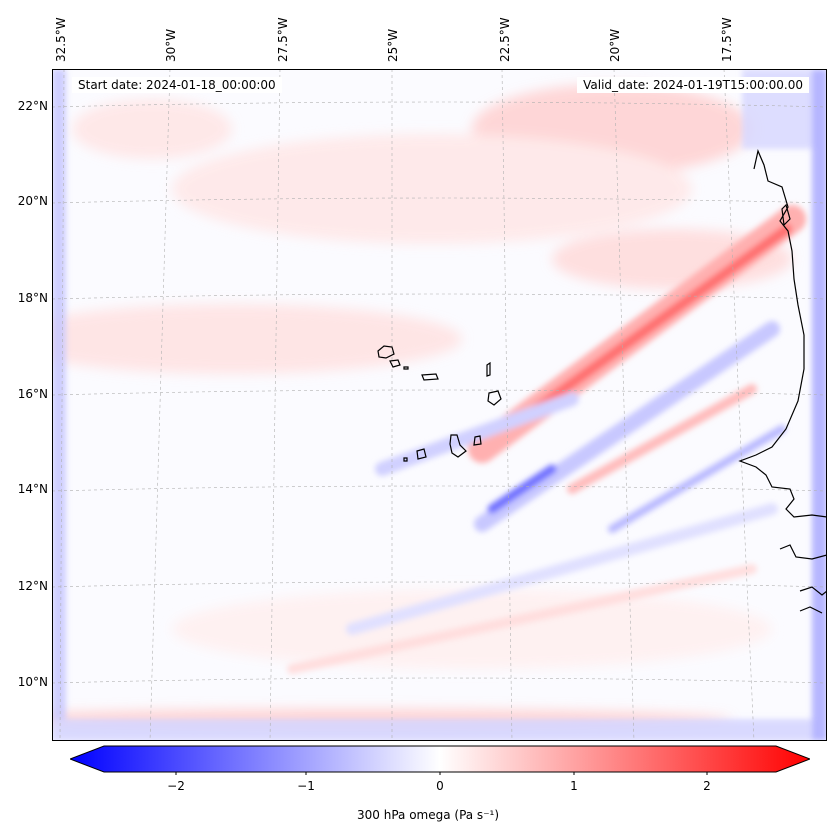 This screenshot has height=839, width=837. Describe the element at coordinates (32, 201) in the screenshot. I see `lat-label-20n: 20°N` at that location.